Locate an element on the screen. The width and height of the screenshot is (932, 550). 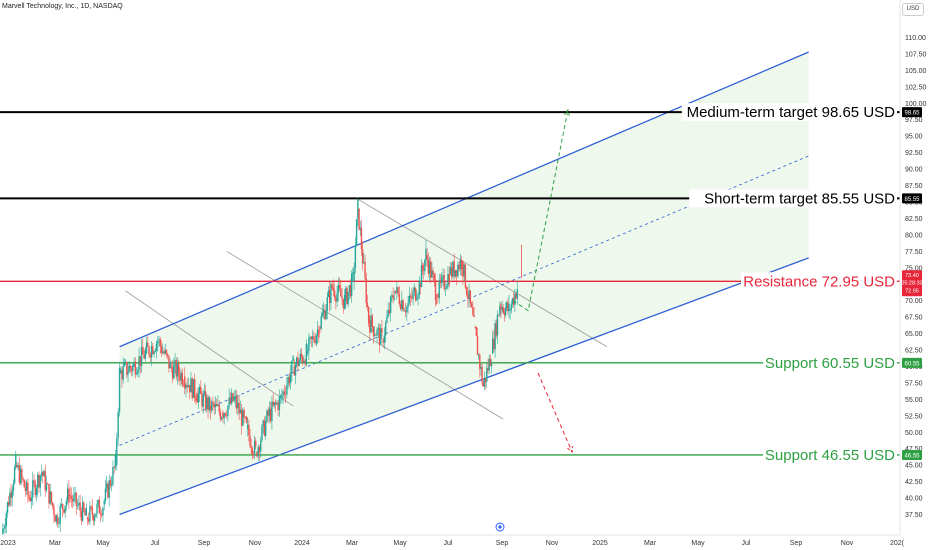
y-tick-label: 45.00 is located at coordinates (914, 466).